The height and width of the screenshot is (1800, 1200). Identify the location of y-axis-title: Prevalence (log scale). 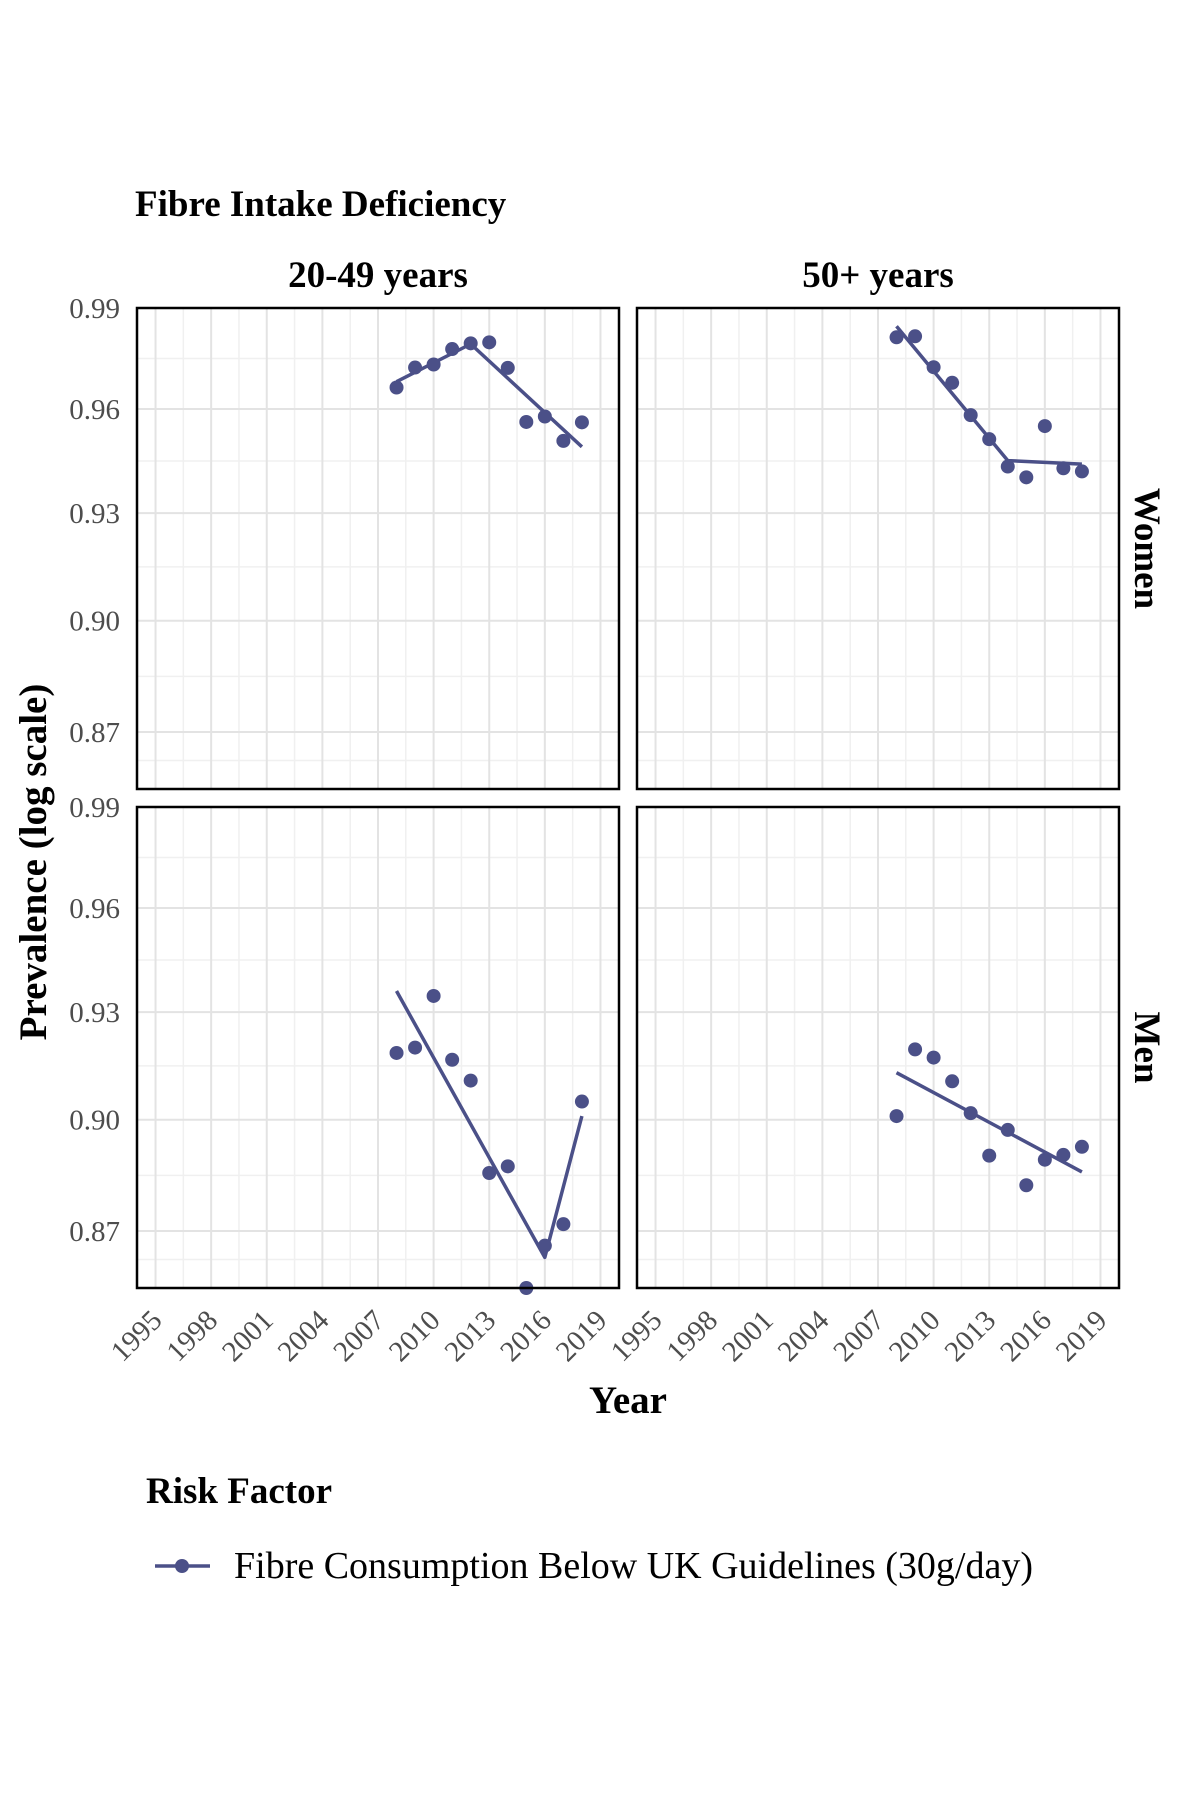
(33, 862).